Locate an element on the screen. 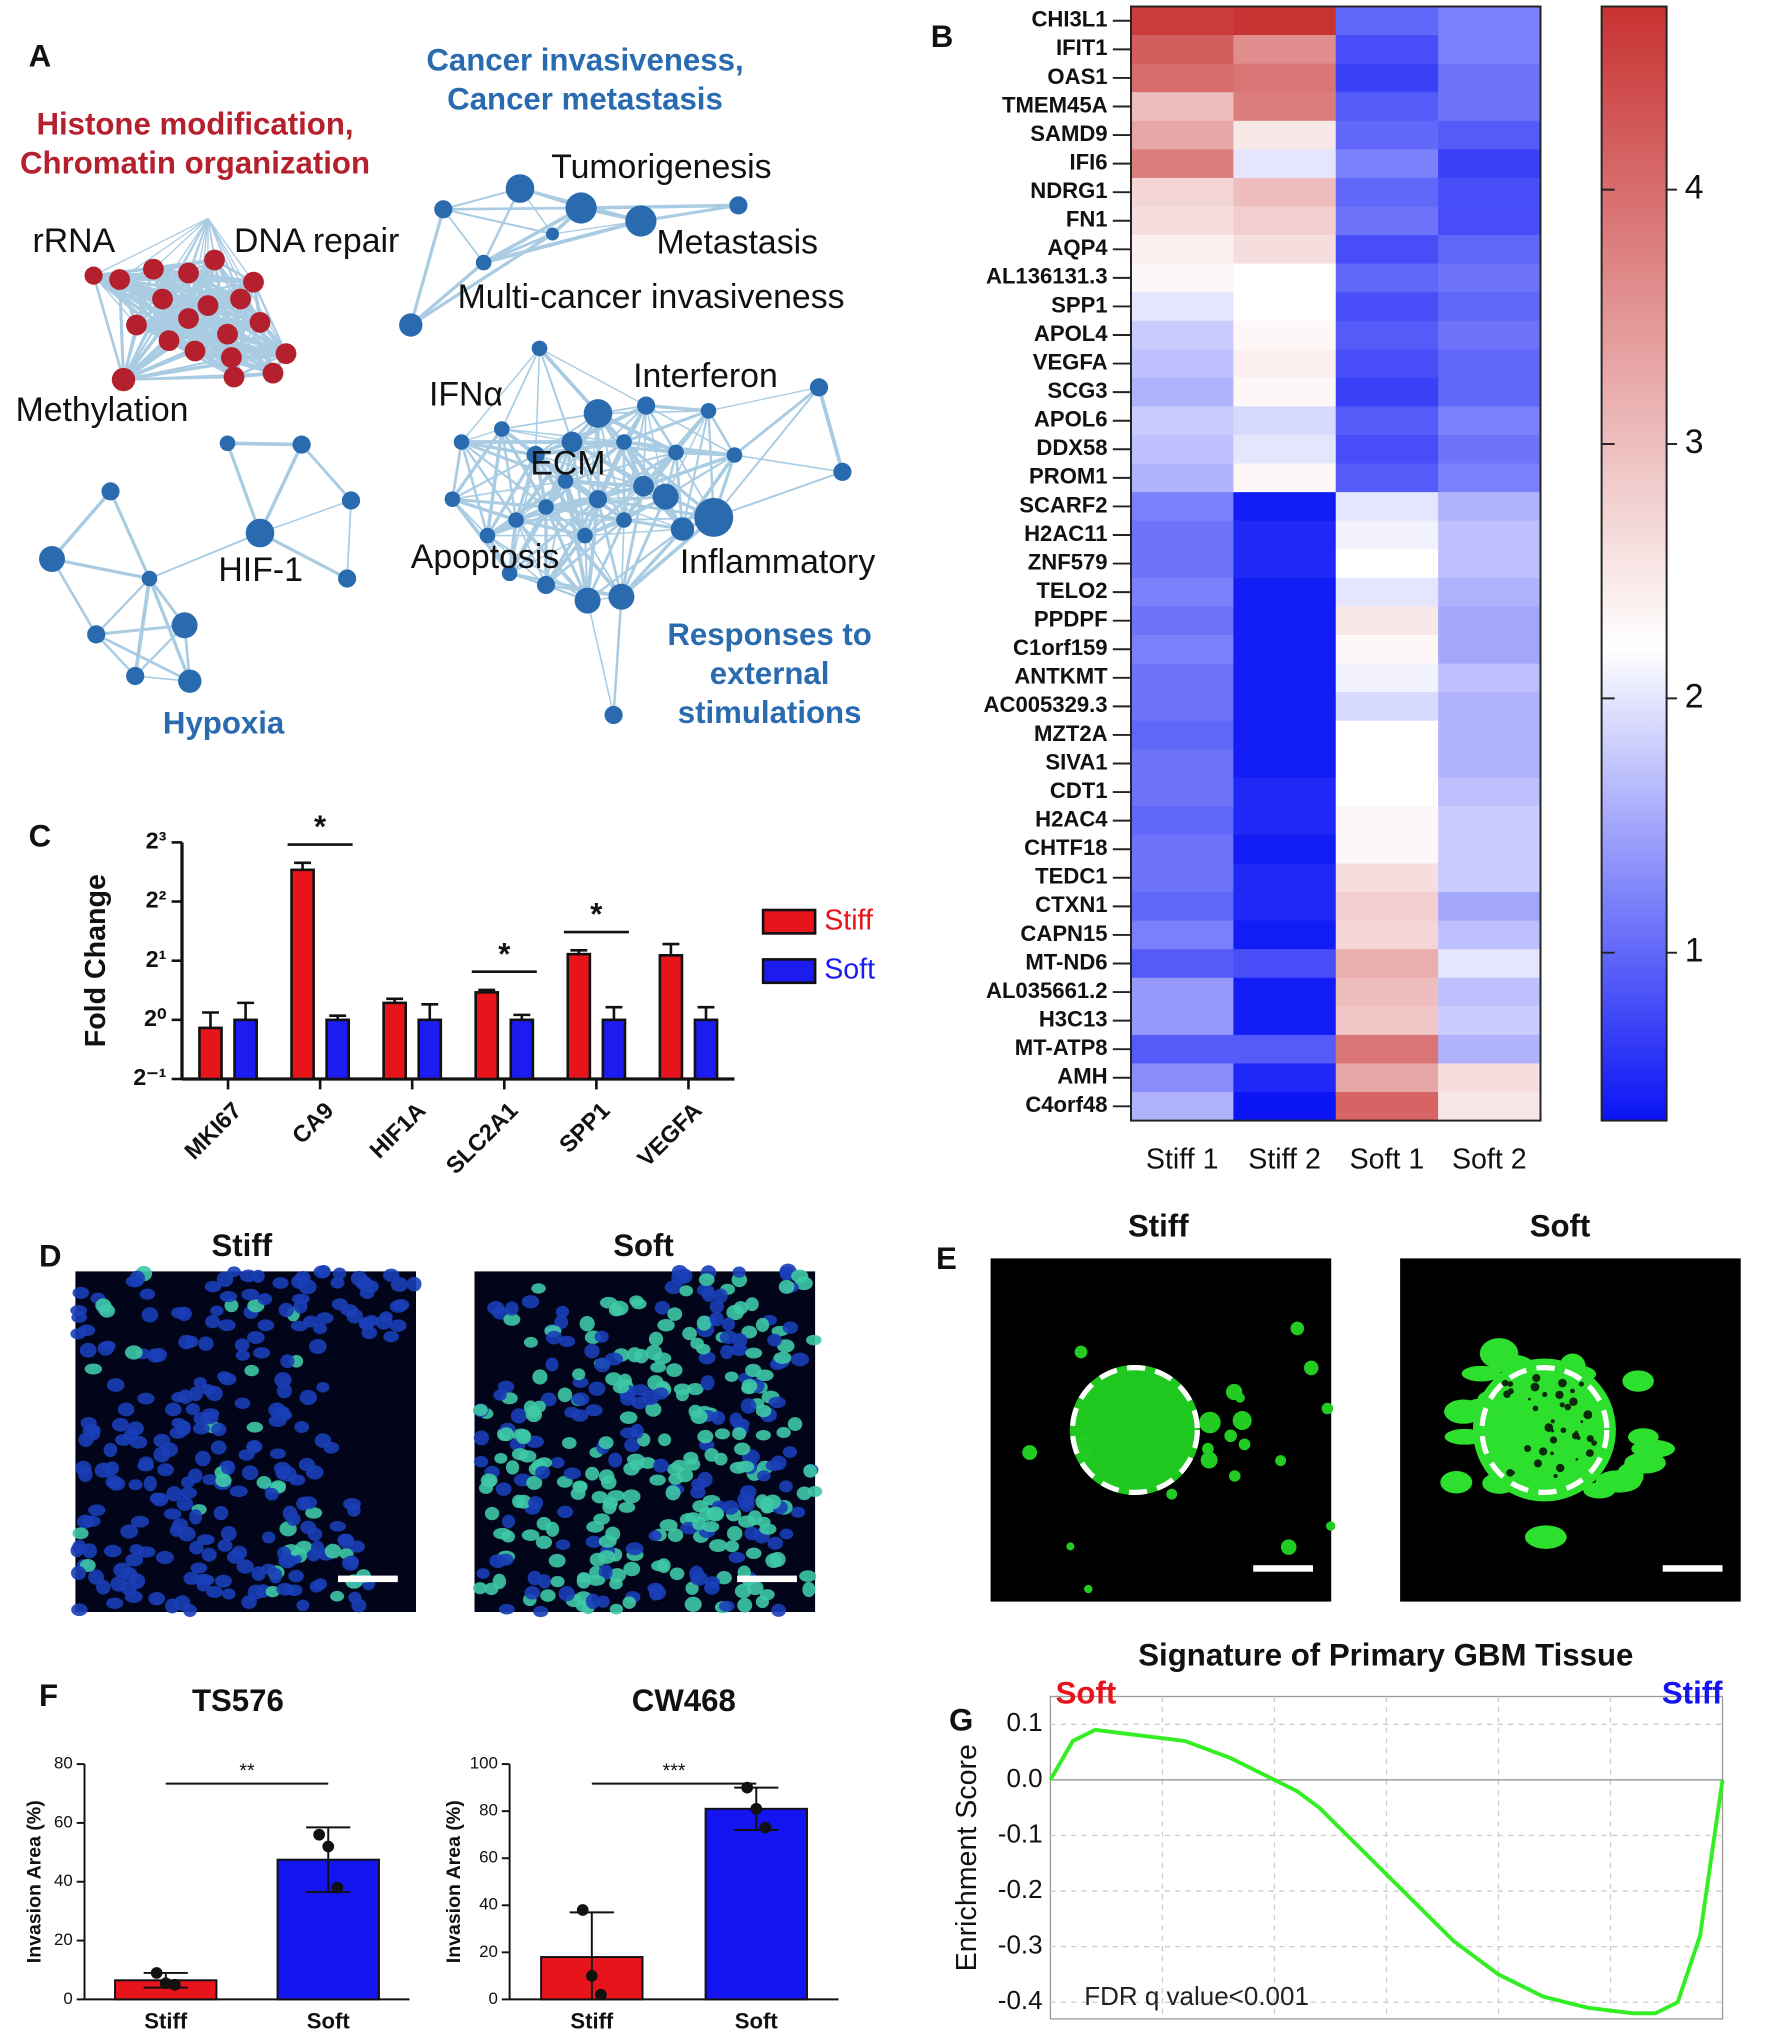 The height and width of the screenshot is (2040, 1766). cluster-title: Chromatin organization is located at coordinates (195, 162).